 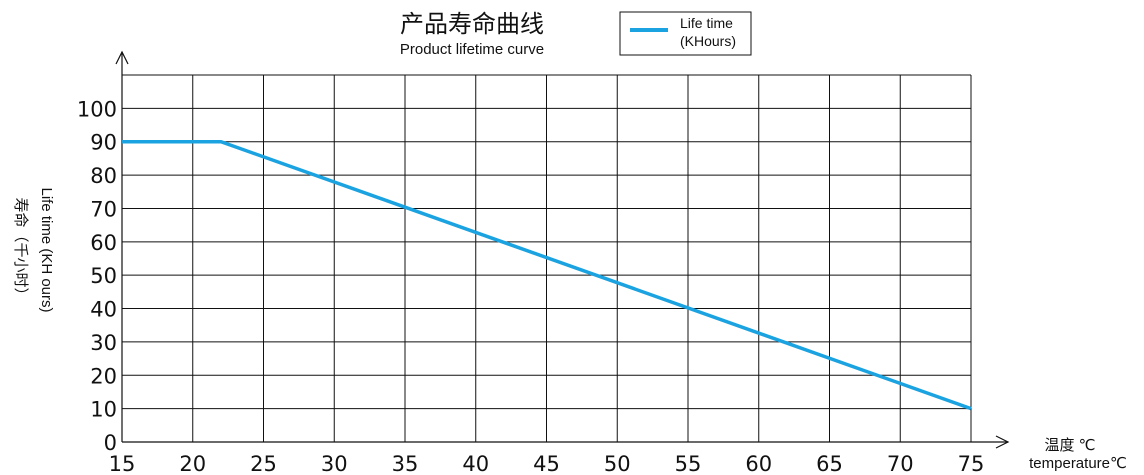 I want to click on legend-box, so click(x=685, y=33).